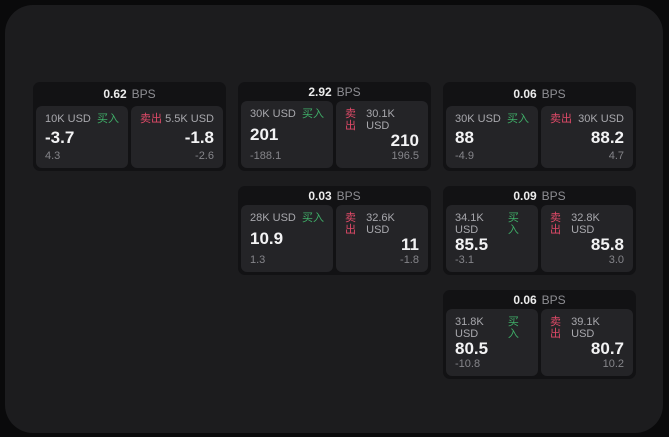 The width and height of the screenshot is (669, 437). I want to click on card-header: 0.03 BPS, so click(334, 195).